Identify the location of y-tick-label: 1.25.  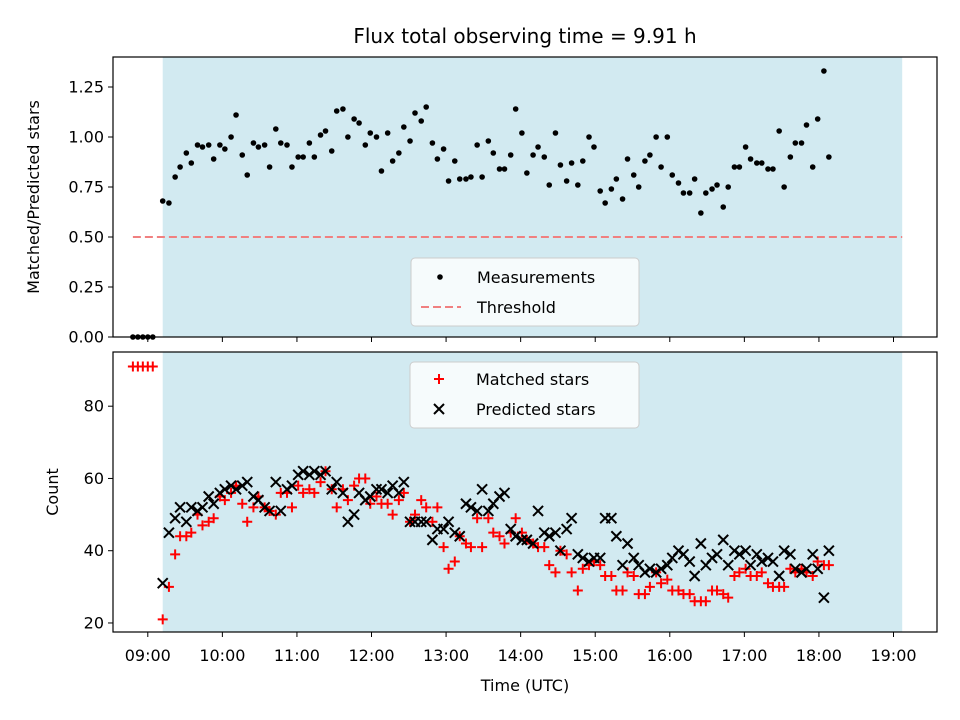
(86, 87).